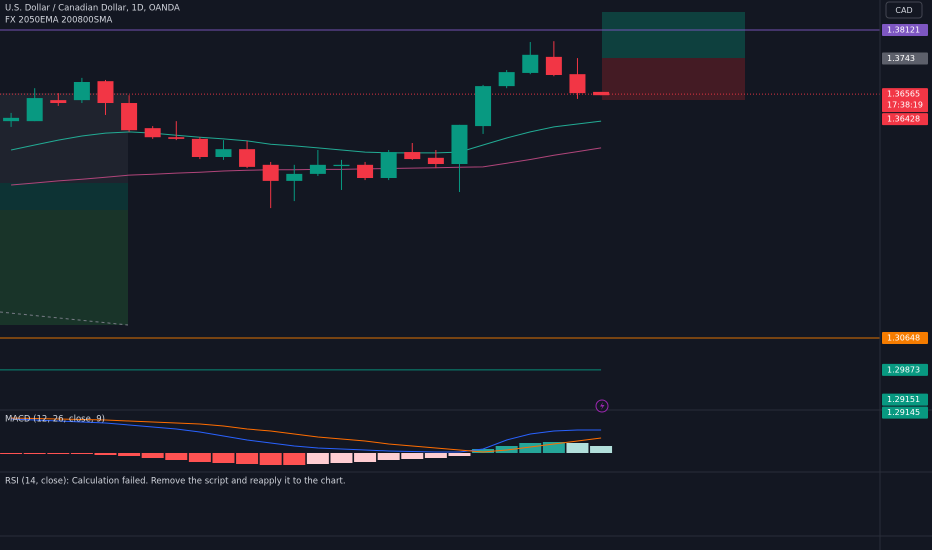 The height and width of the screenshot is (550, 932). I want to click on stop-zone, so click(673, 79).